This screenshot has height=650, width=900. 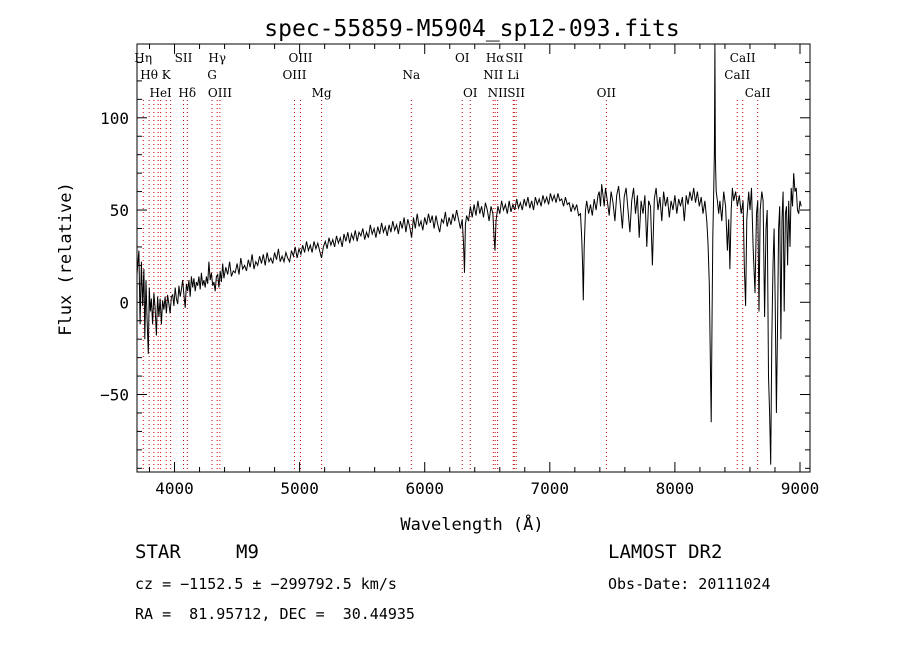 What do you see at coordinates (114, 118) in the screenshot?
I see `y-tick-label: 100` at bounding box center [114, 118].